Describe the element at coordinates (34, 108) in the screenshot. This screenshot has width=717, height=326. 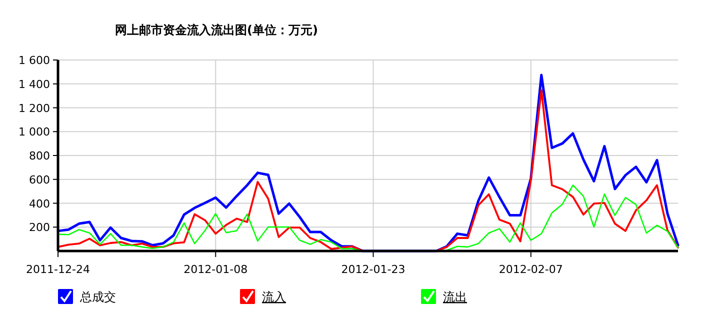
I see `y-tick-label: 1 200` at that location.